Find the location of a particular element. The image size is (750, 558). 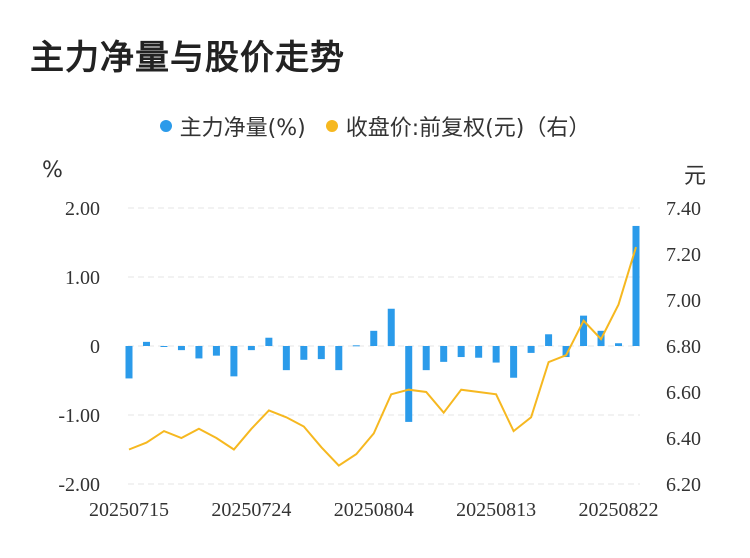

right-tick-label: 7.40 is located at coordinates (683, 209).